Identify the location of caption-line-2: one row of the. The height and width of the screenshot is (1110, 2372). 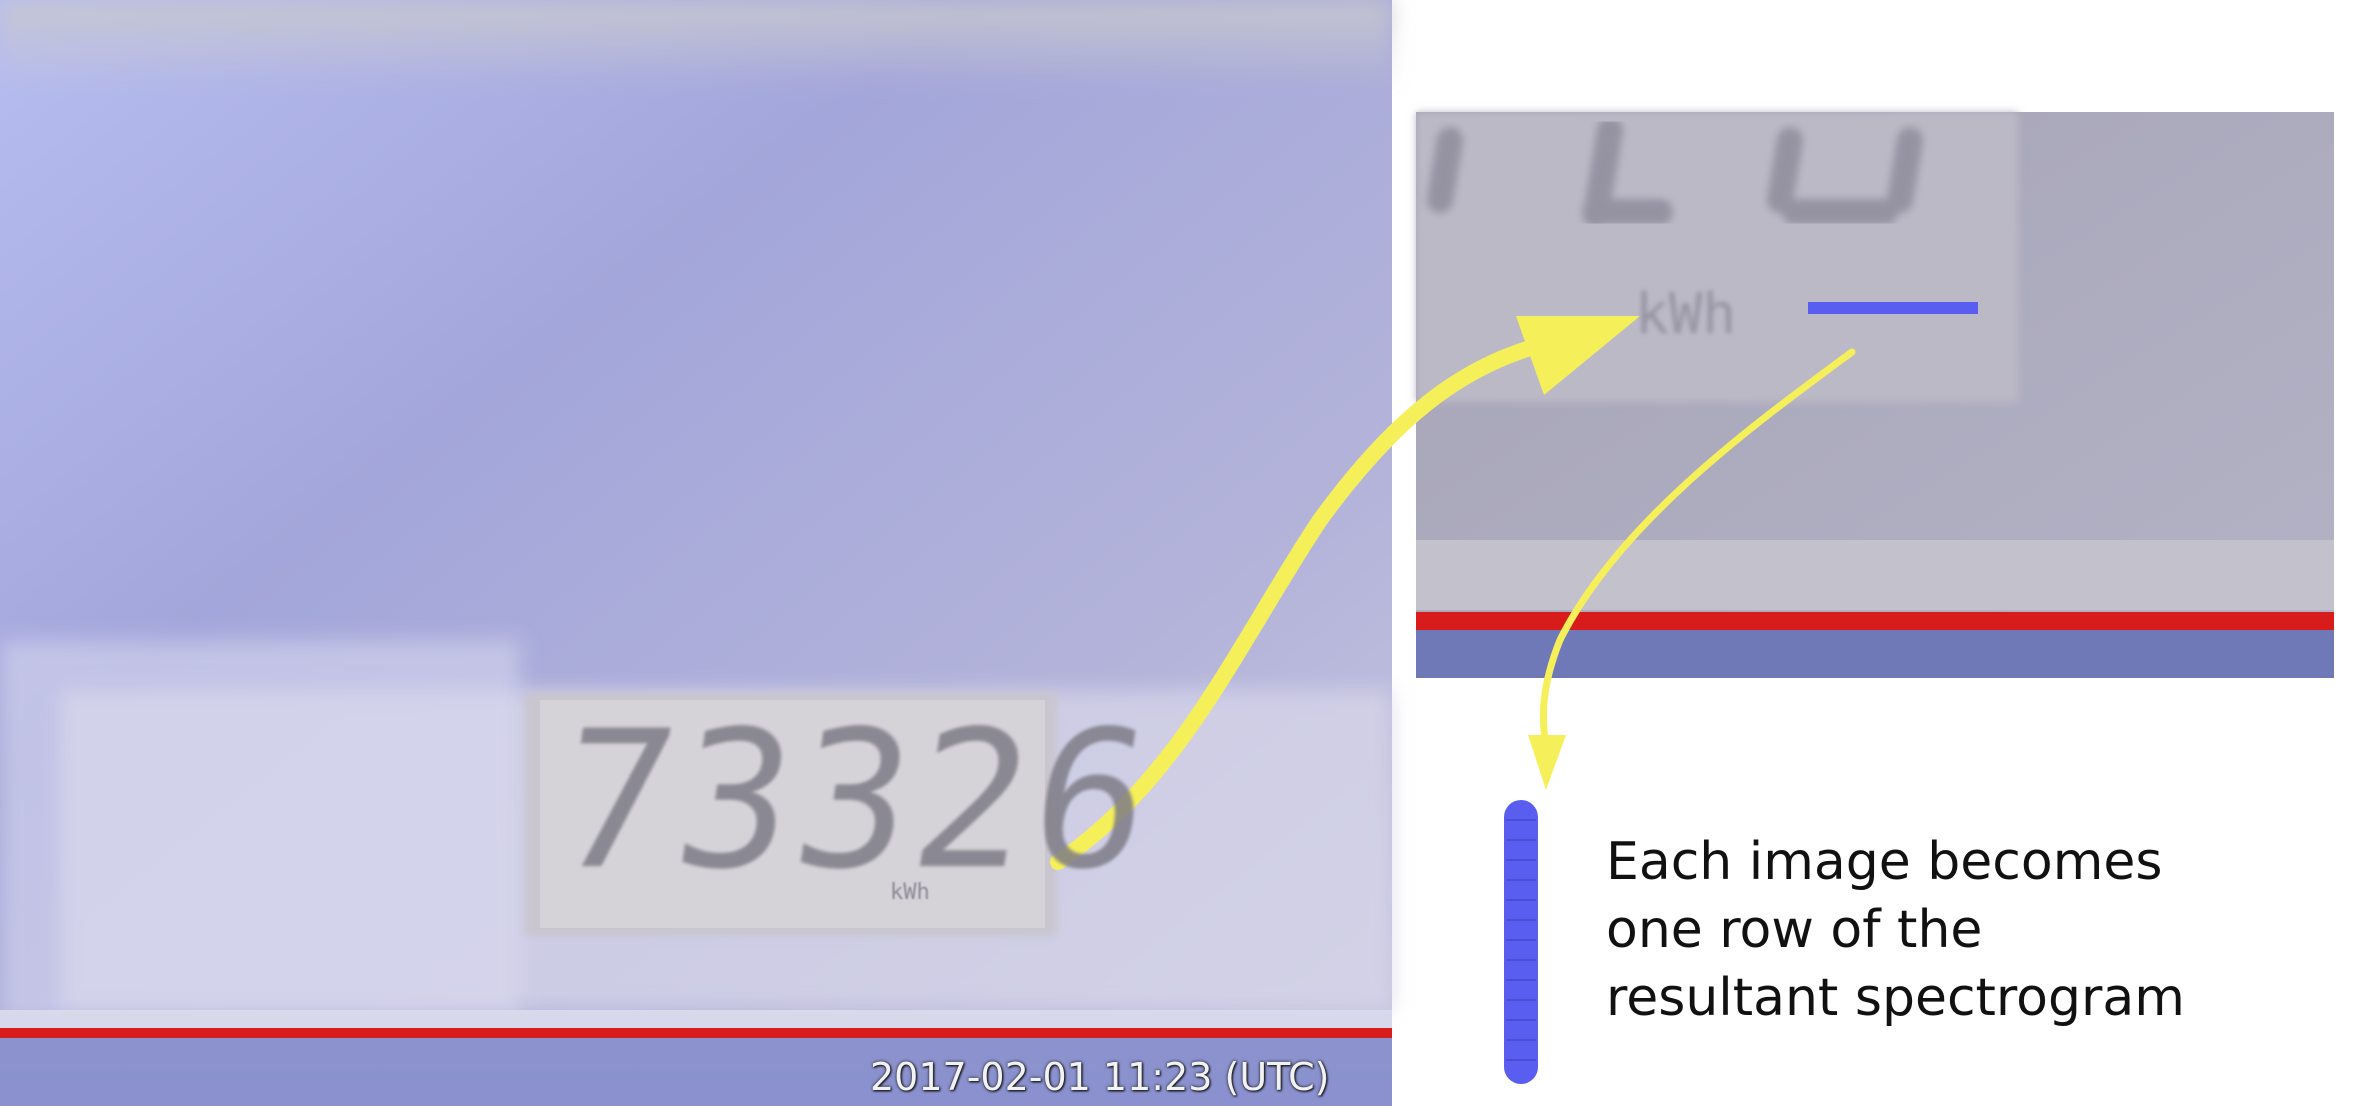
(1794, 930).